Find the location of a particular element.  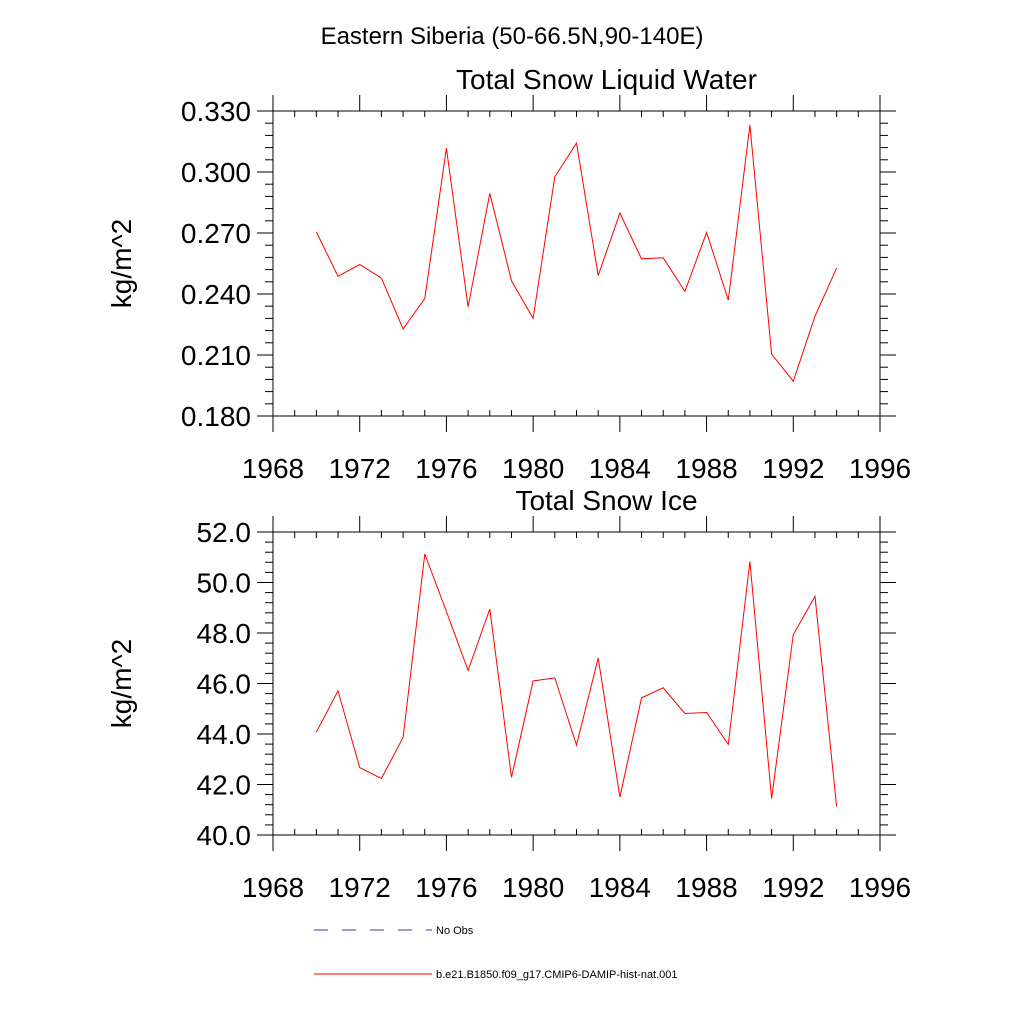

y-tick-label: 44.0 is located at coordinates (224, 734).